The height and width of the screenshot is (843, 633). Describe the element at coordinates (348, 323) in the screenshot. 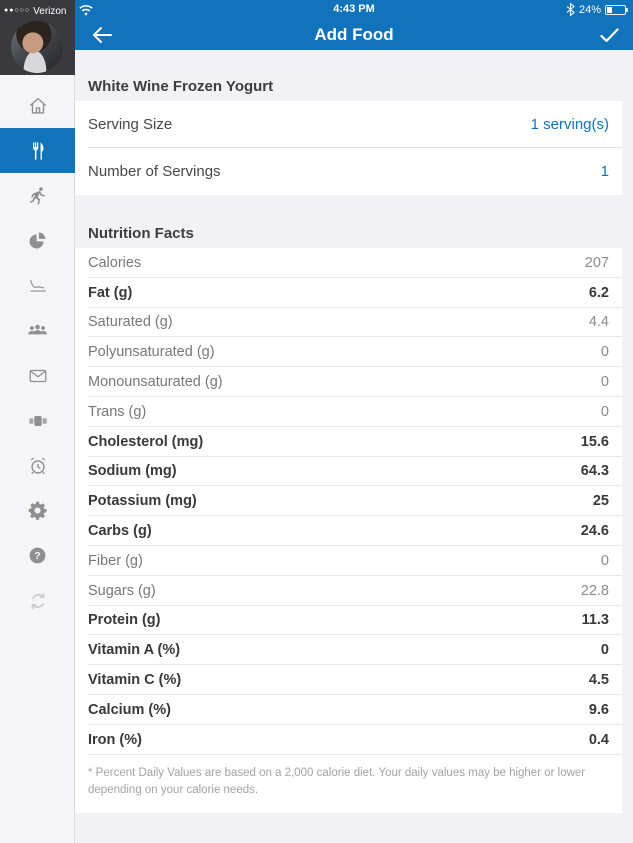

I see `nutrition-row: Saturated (g) 4.4` at that location.